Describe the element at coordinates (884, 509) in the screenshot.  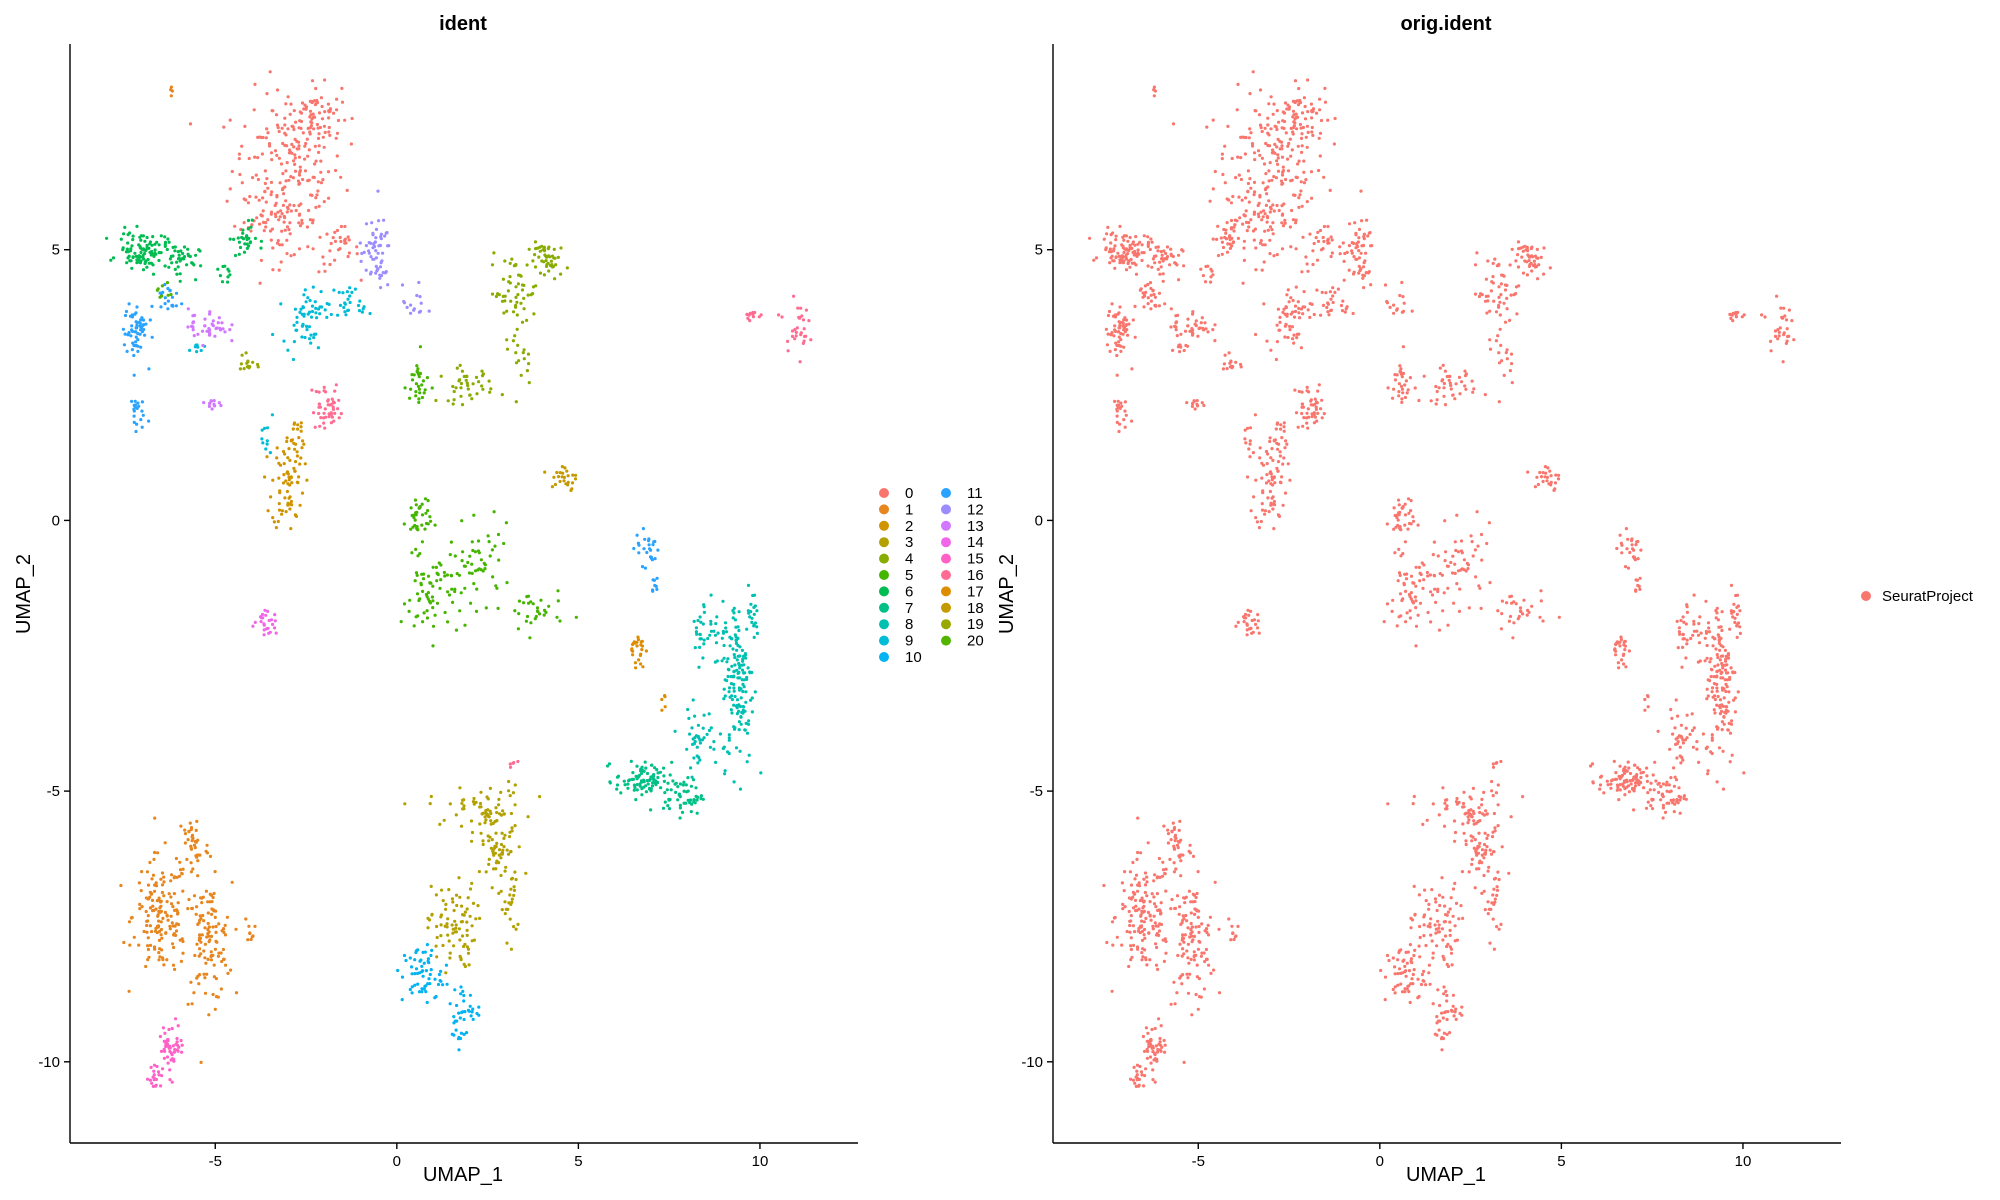
I see `legend-key` at that location.